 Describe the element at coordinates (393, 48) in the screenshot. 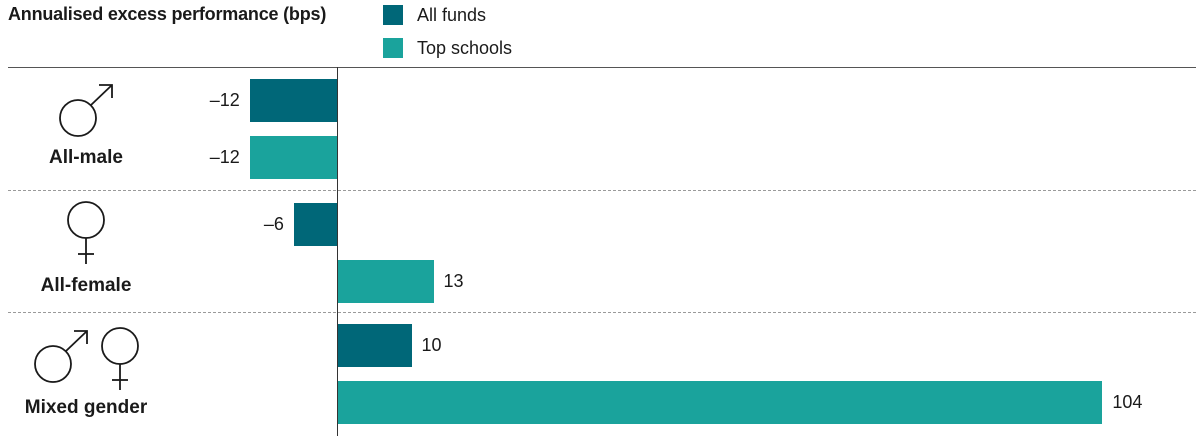

I see `legend-swatch-top-schools` at that location.